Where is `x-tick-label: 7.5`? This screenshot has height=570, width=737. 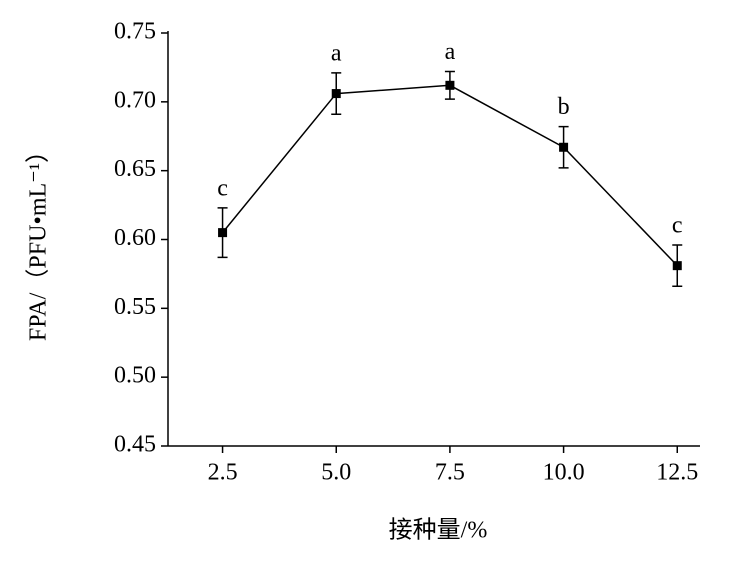
x-tick-label: 7.5 is located at coordinates (450, 473).